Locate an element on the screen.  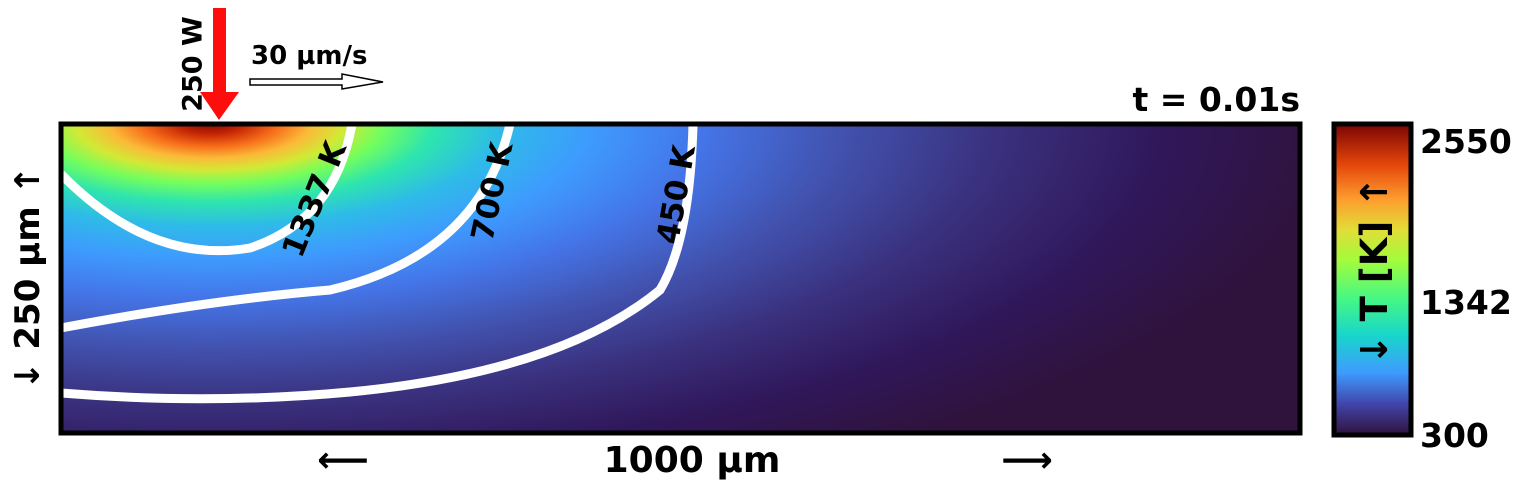
laser-power-label: 250 W is located at coordinates (193, 64).